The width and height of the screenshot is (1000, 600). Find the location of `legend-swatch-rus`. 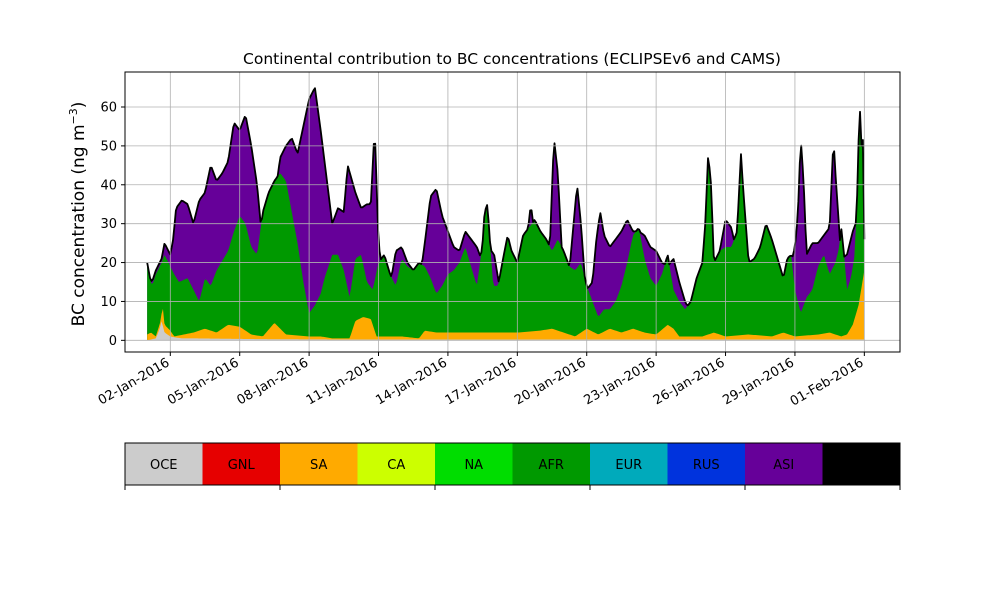

legend-swatch-rus is located at coordinates (706, 464).